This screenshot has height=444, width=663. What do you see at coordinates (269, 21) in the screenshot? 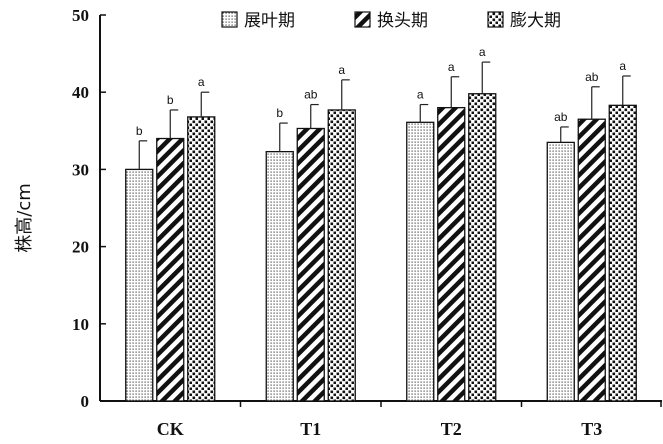
I see `legend-label: 展叶期` at bounding box center [269, 21].